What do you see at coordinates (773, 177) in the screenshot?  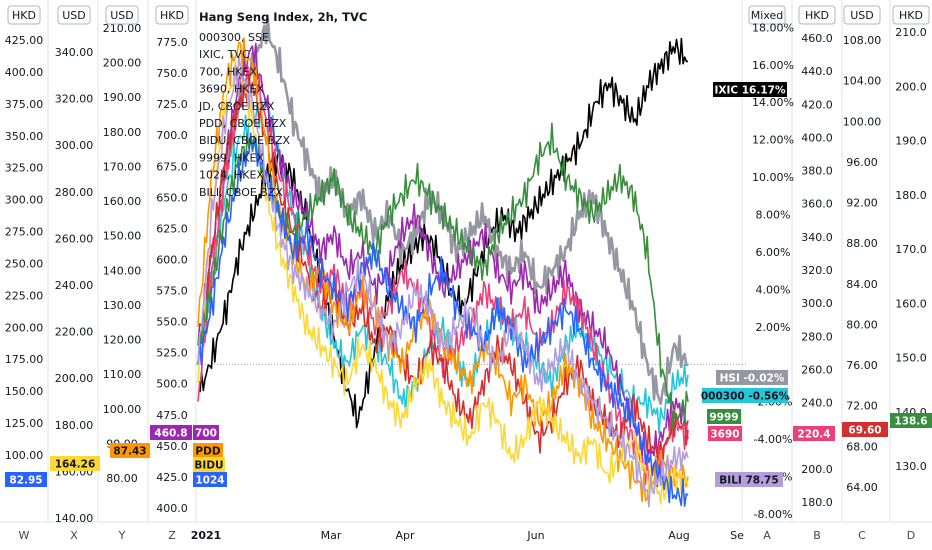 I see `mixed-tick-label: 10.00%` at bounding box center [773, 177].